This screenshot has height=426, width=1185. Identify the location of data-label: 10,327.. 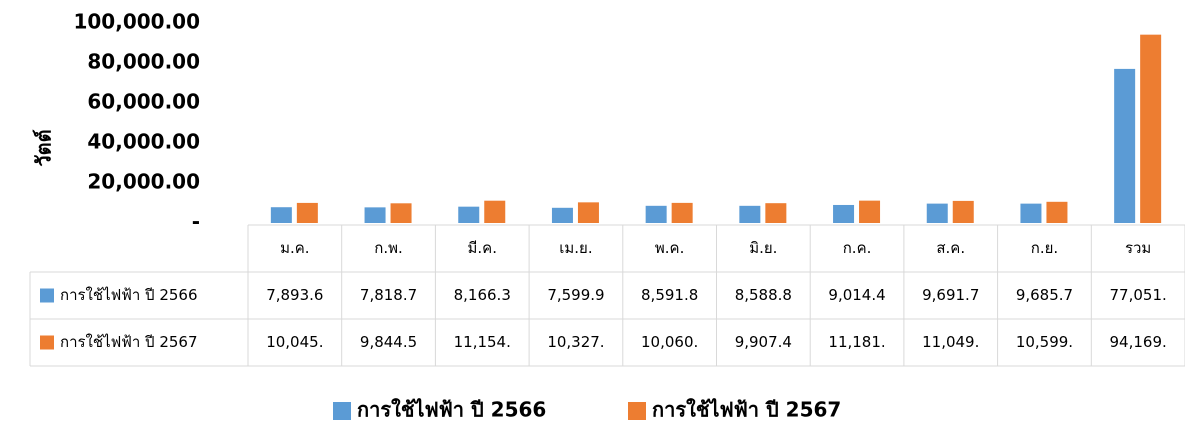
(575, 342).